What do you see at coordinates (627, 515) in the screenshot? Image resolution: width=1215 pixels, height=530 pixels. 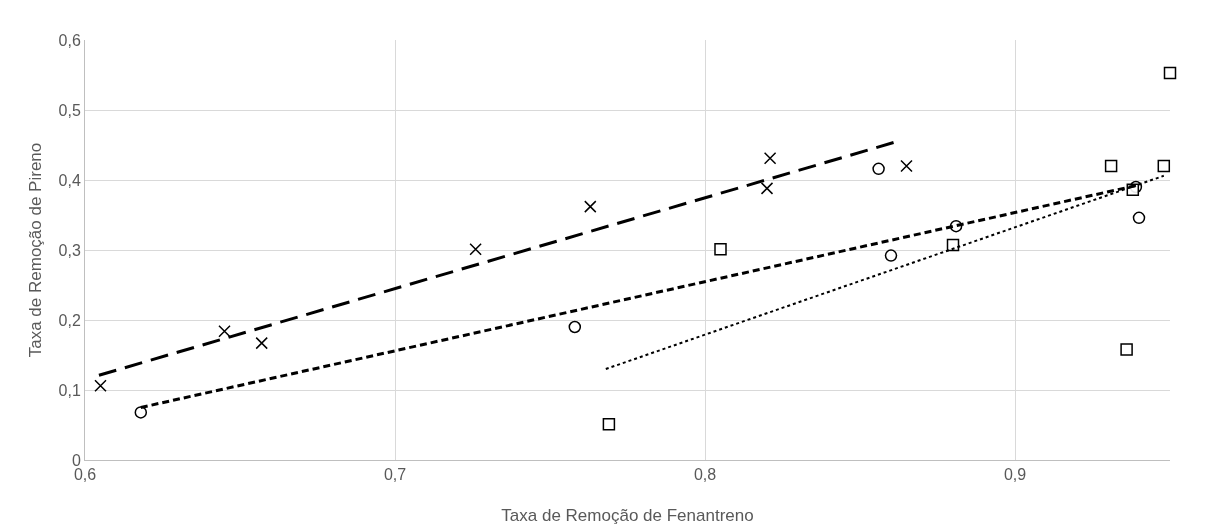 I see `x-axis-title: Taxa de Remoção de Fenantreno` at bounding box center [627, 515].